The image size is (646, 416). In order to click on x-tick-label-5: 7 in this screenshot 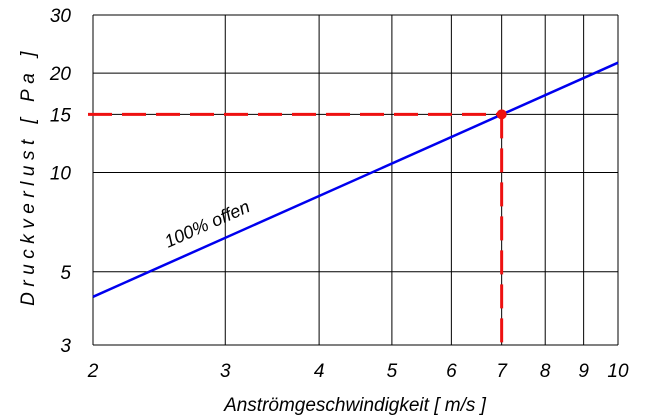, I will do `click(502, 371)`.